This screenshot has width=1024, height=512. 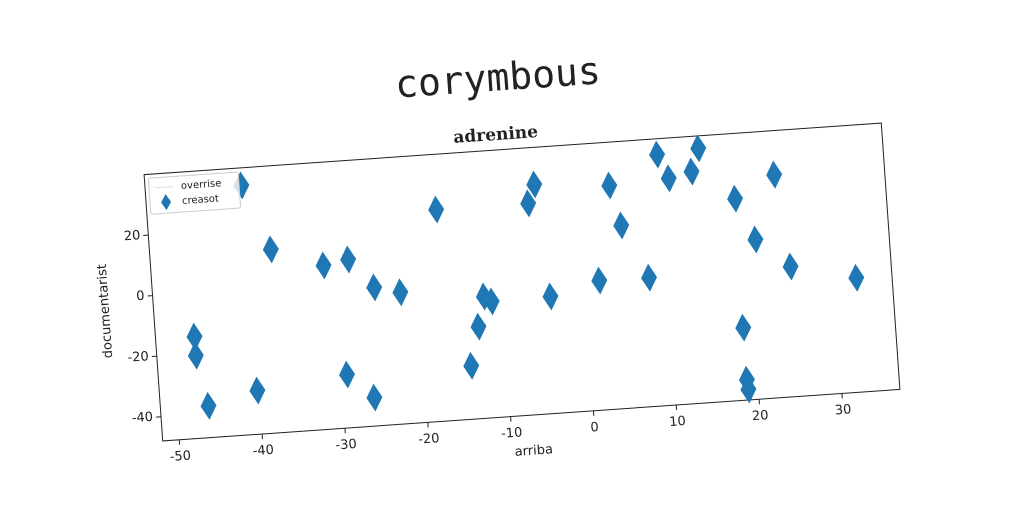 I want to click on y-tick-label: -20, so click(x=138, y=357).